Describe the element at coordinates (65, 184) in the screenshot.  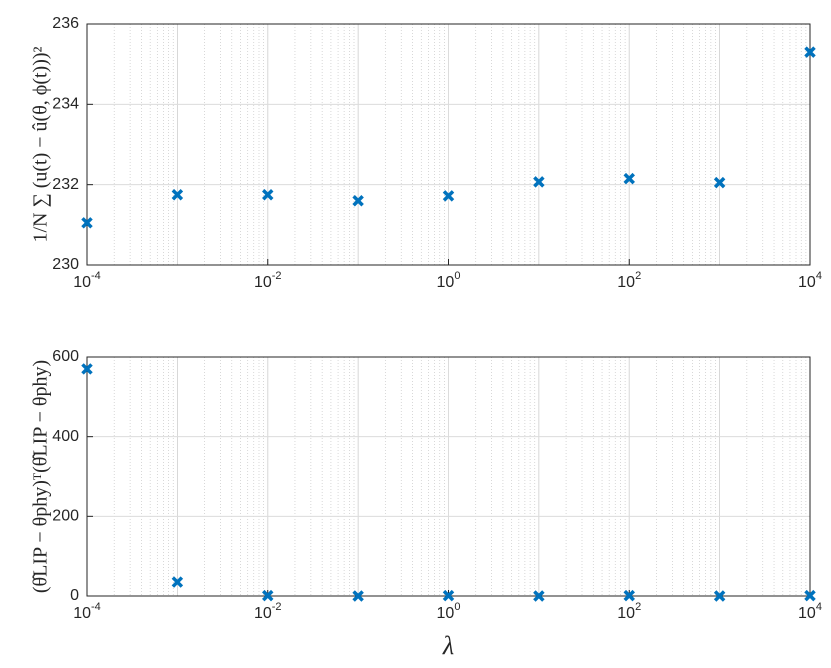
I see `y-tick-label: 232` at that location.